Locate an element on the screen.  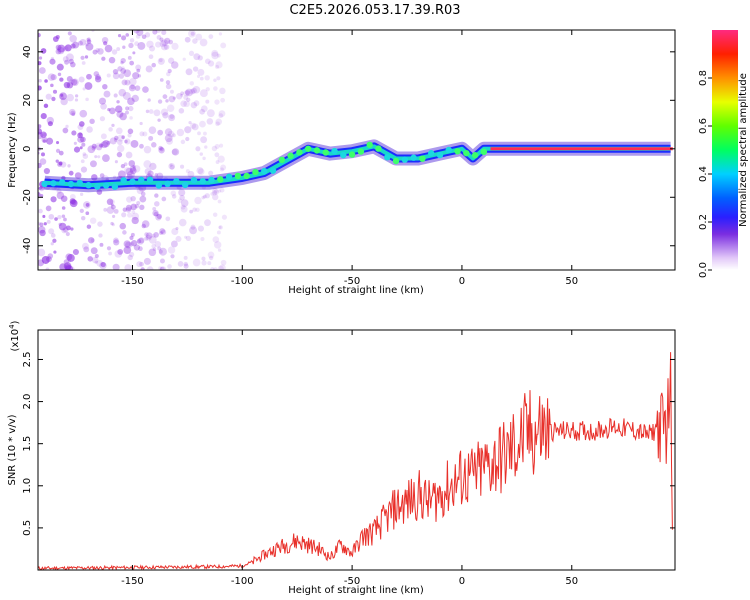
spectrogram-x-label: Height of straight line (km) is located at coordinates (356, 290).